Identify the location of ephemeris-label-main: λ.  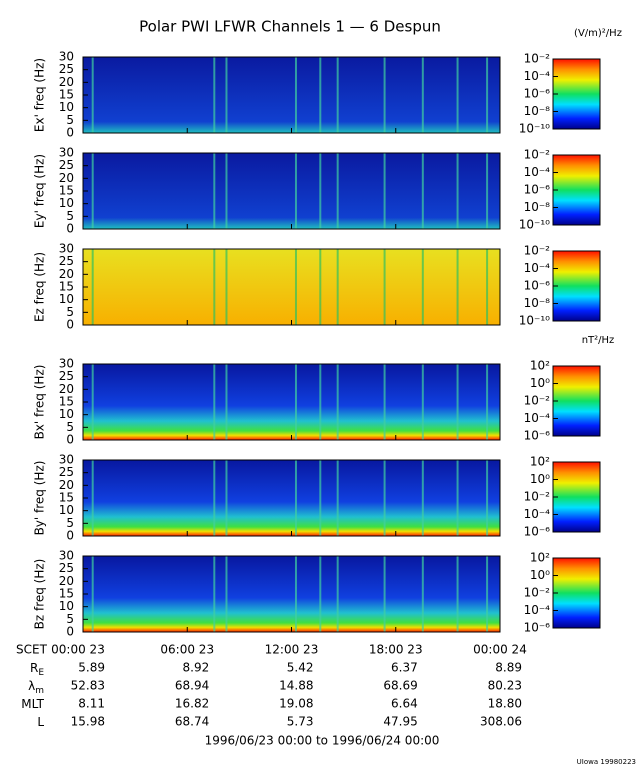
(31, 686).